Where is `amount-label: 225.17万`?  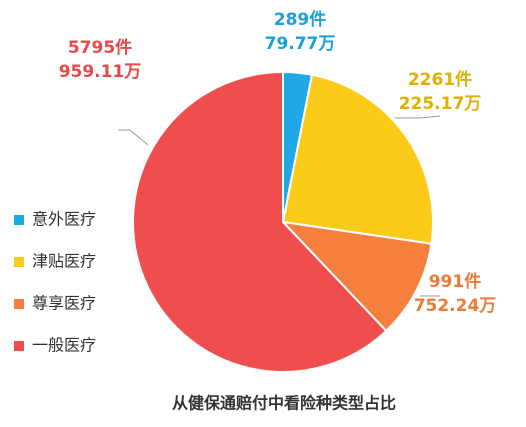 amount-label: 225.17万 is located at coordinates (440, 104).